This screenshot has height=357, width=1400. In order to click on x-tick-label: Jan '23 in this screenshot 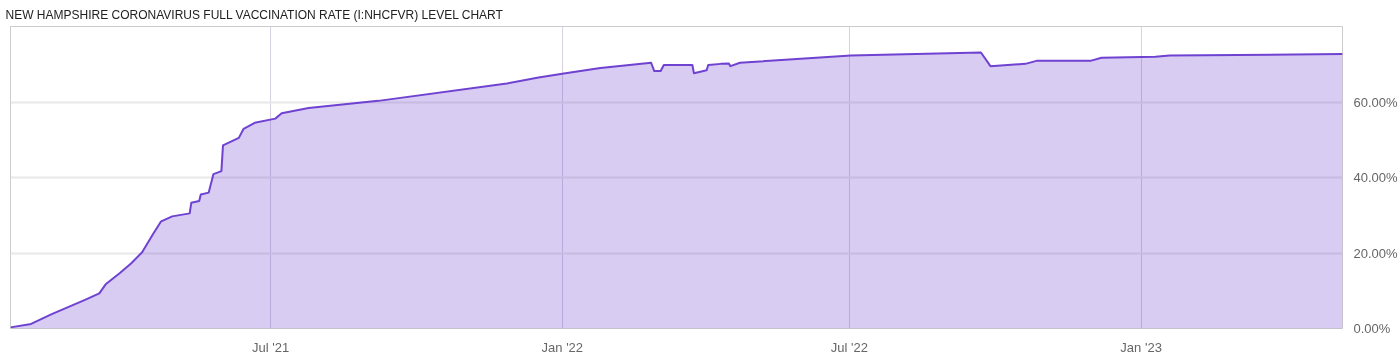, I will do `click(1141, 347)`.